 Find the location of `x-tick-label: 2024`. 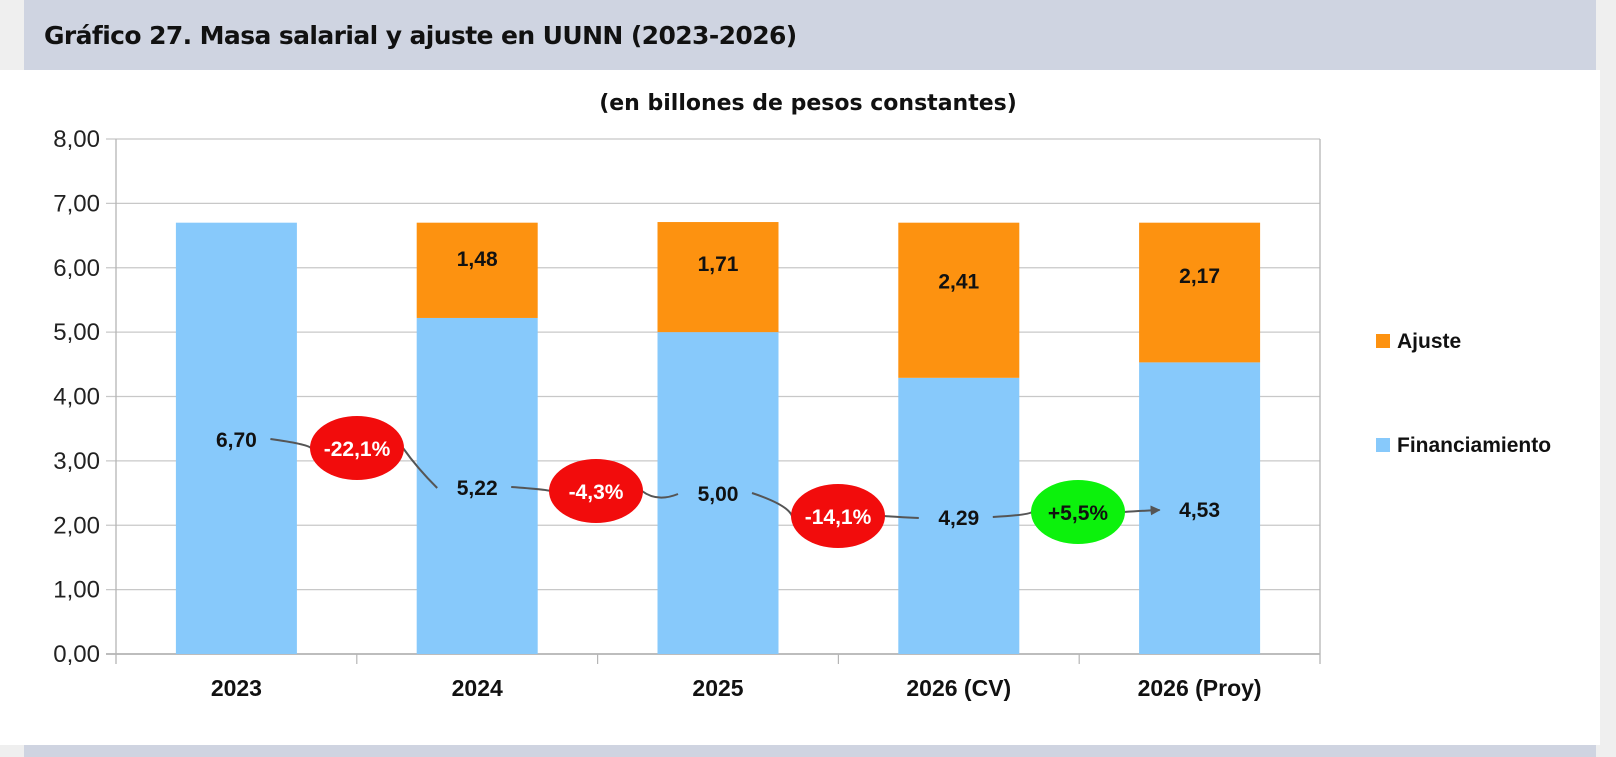

x-tick-label: 2024 is located at coordinates (477, 688).